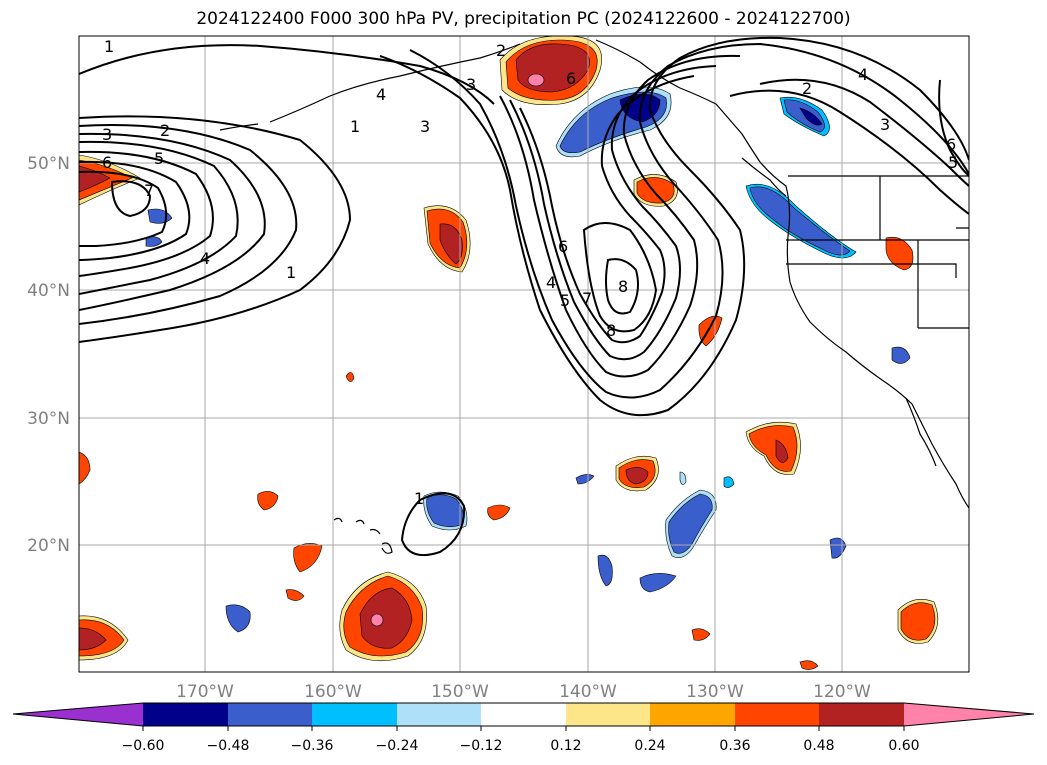  Describe the element at coordinates (48, 419) in the screenshot. I see `lat-label-30n: 30°N` at that location.